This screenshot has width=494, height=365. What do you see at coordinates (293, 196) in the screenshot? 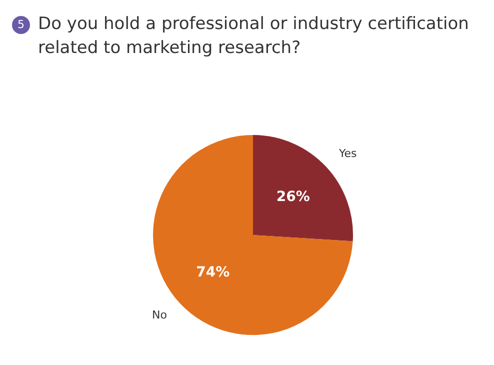
I see `data-label: 26%` at bounding box center [293, 196].